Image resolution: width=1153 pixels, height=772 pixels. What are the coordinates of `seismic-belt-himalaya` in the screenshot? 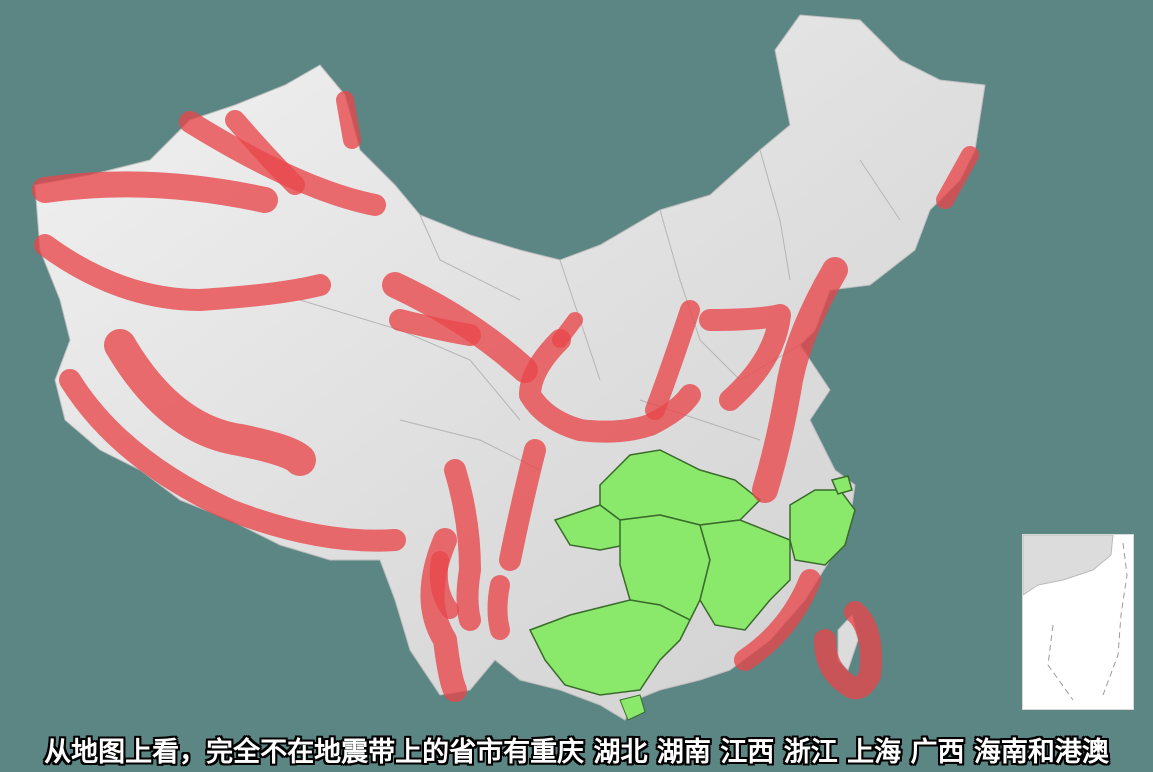 It's located at (232, 460).